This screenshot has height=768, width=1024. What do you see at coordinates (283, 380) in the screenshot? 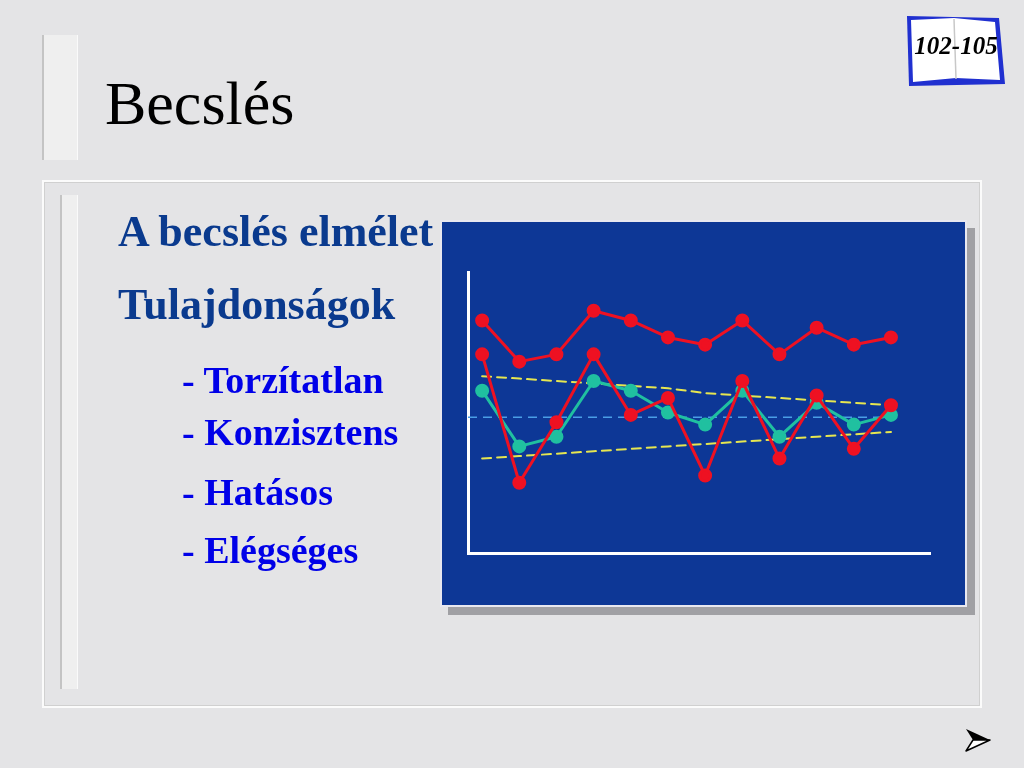
I see `text: - Torzítatlan` at bounding box center [283, 380].